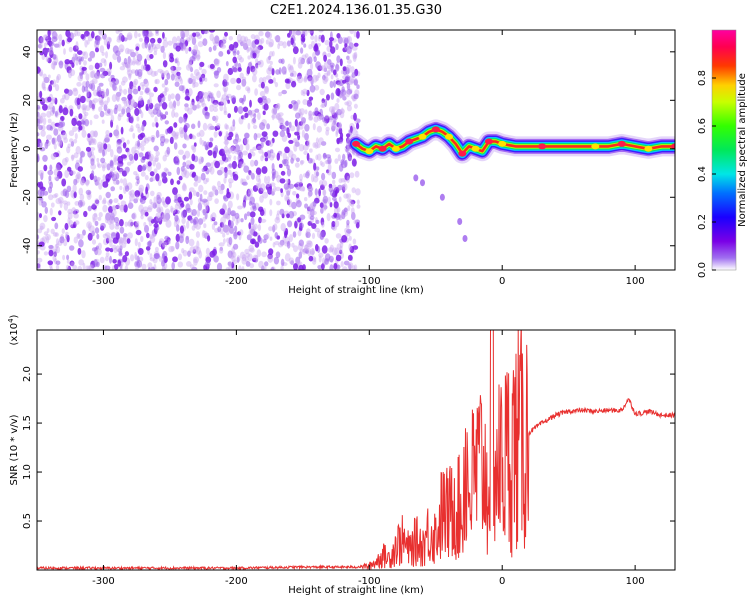 This screenshot has height=600, width=750. I want to click on y-tick-label: 2.0, so click(27, 374).